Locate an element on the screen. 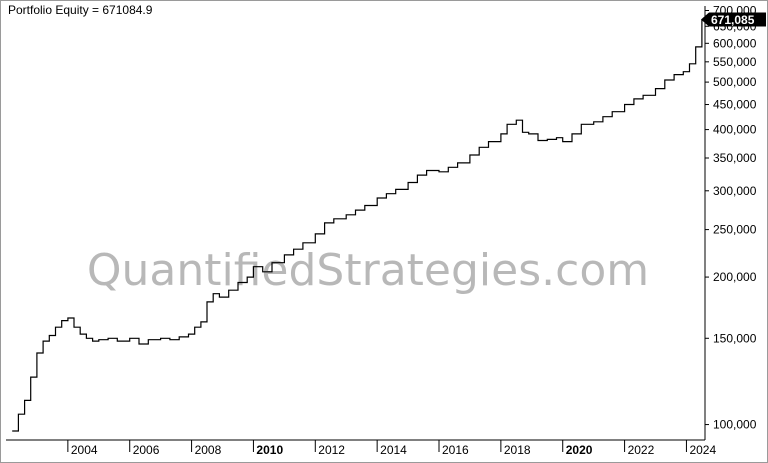  x-tick-label: 2022 is located at coordinates (641, 450).